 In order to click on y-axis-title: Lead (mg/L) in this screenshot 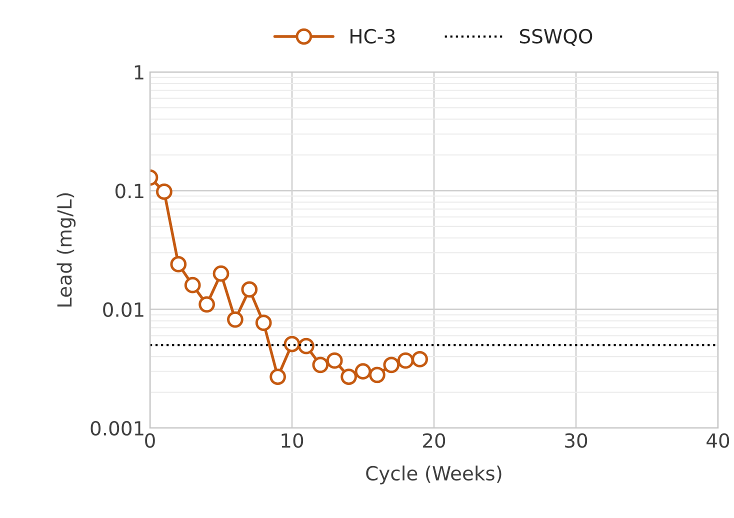, I will do `click(66, 249)`.